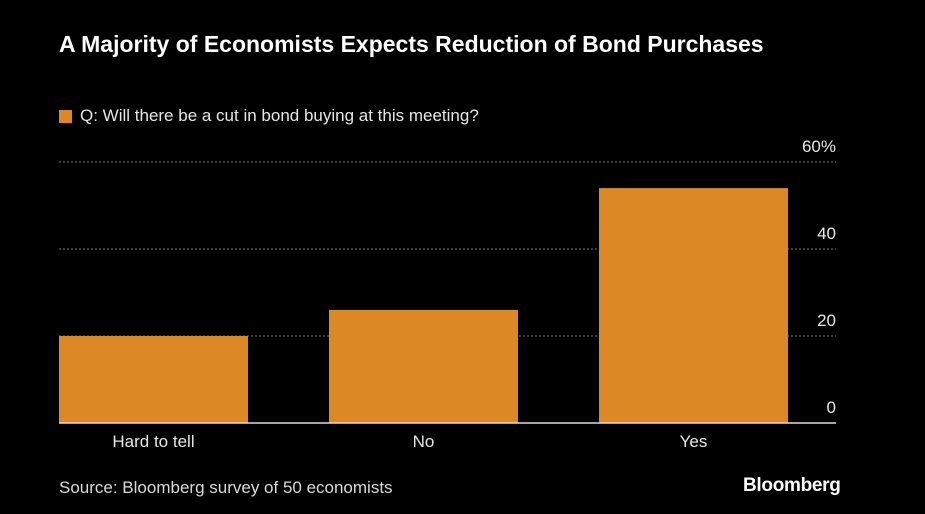 The width and height of the screenshot is (925, 514). I want to click on legend-swatch, so click(65, 116).